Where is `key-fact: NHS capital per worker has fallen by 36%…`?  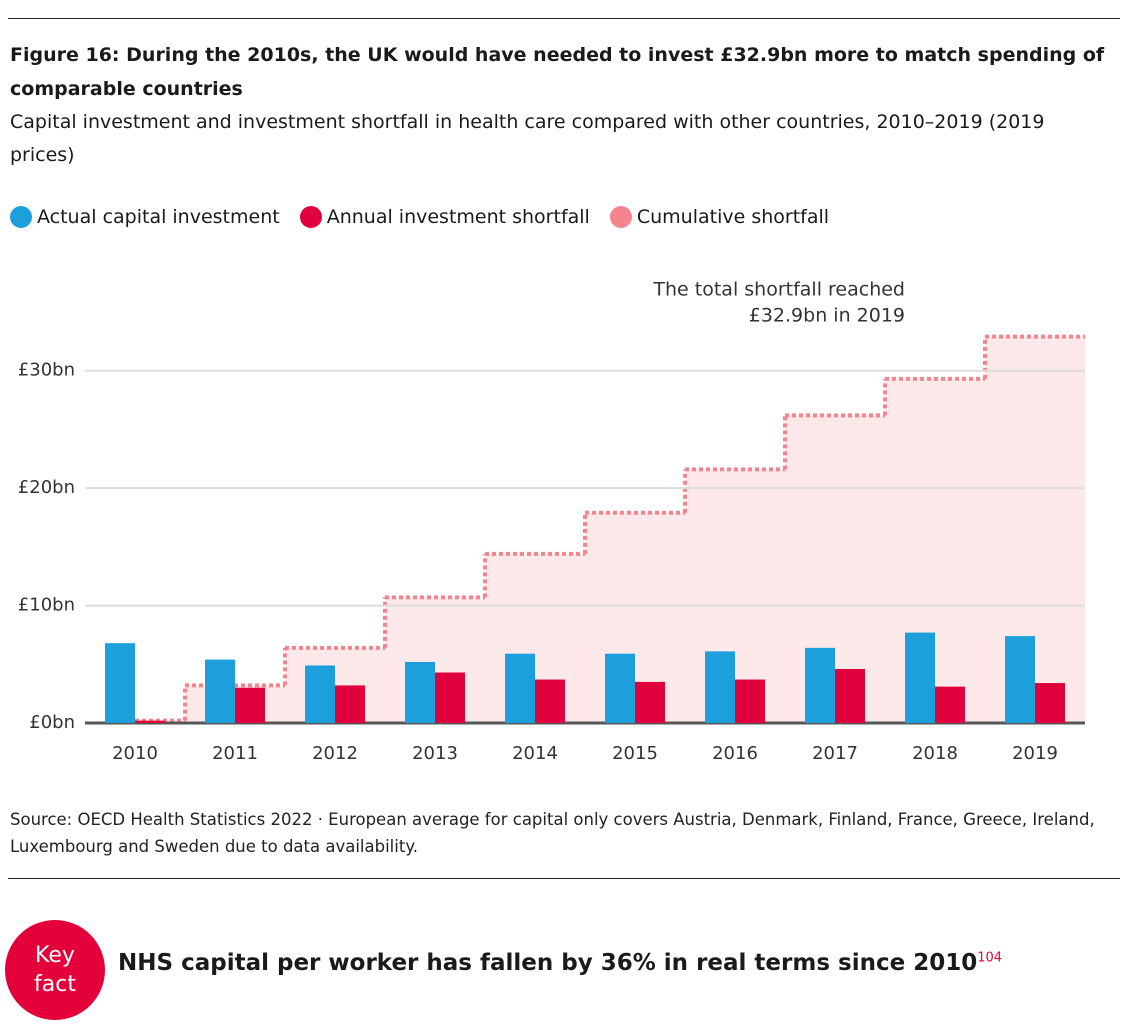
key-fact: NHS capital per worker has fallen by 36%… is located at coordinates (560, 963).